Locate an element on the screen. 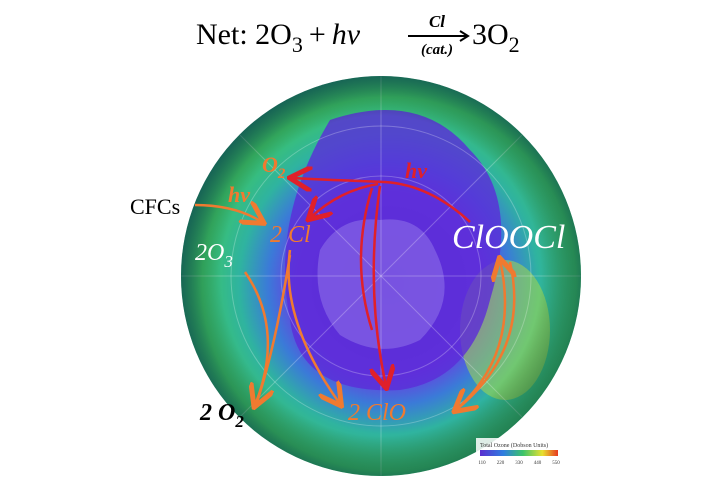 The width and height of the screenshot is (720, 480). plus: + is located at coordinates (317, 34).